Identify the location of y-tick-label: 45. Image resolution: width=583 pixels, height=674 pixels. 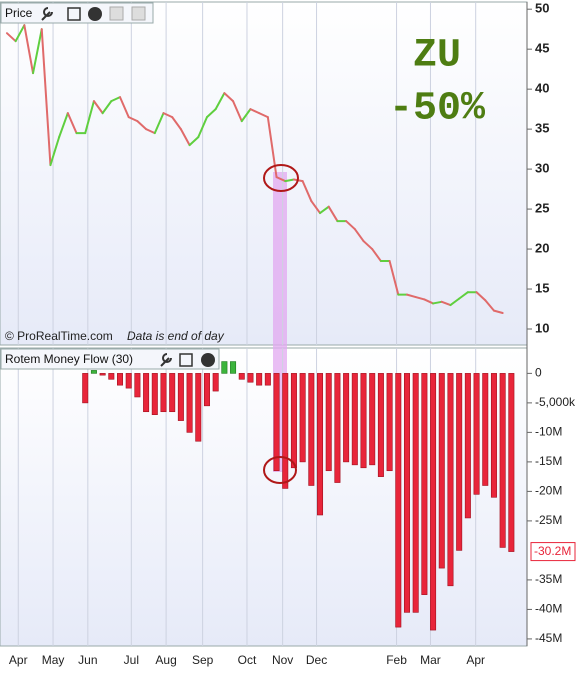
(542, 48).